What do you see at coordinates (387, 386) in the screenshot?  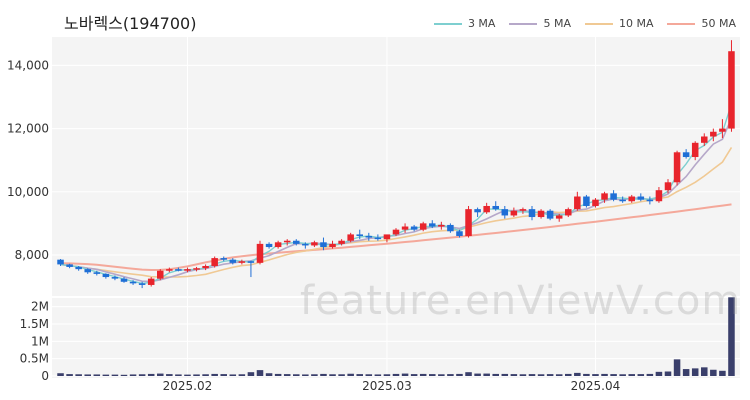 I see `x-tick-label: 2025.03` at bounding box center [387, 386].